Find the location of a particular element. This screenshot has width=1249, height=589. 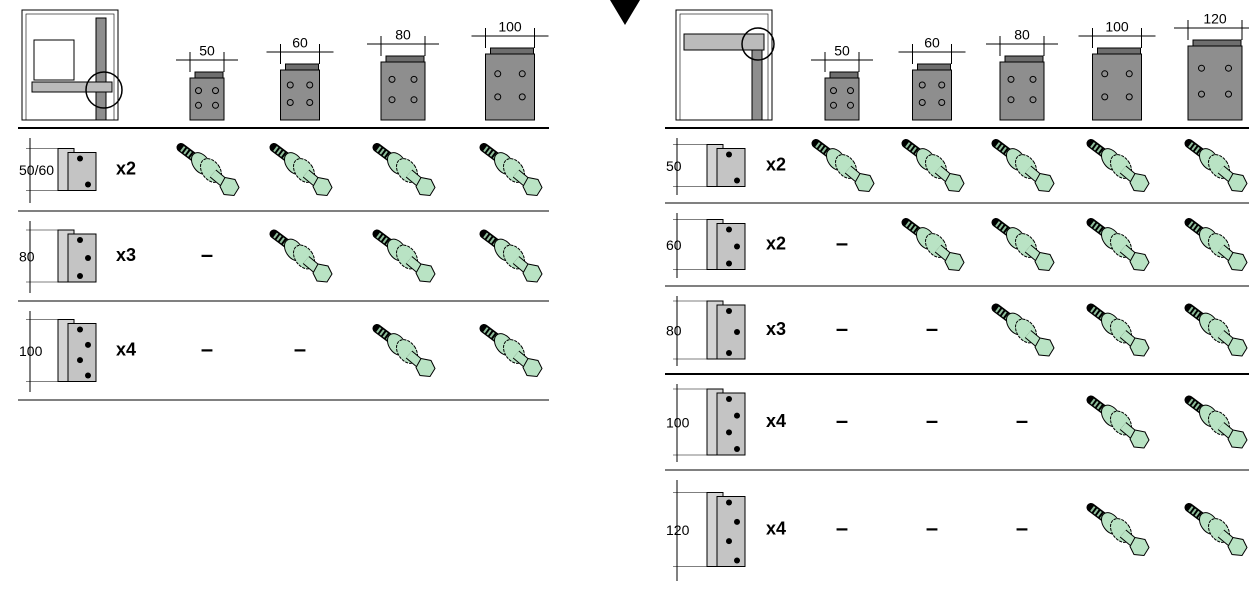

column-label: 100 is located at coordinates (510, 27).